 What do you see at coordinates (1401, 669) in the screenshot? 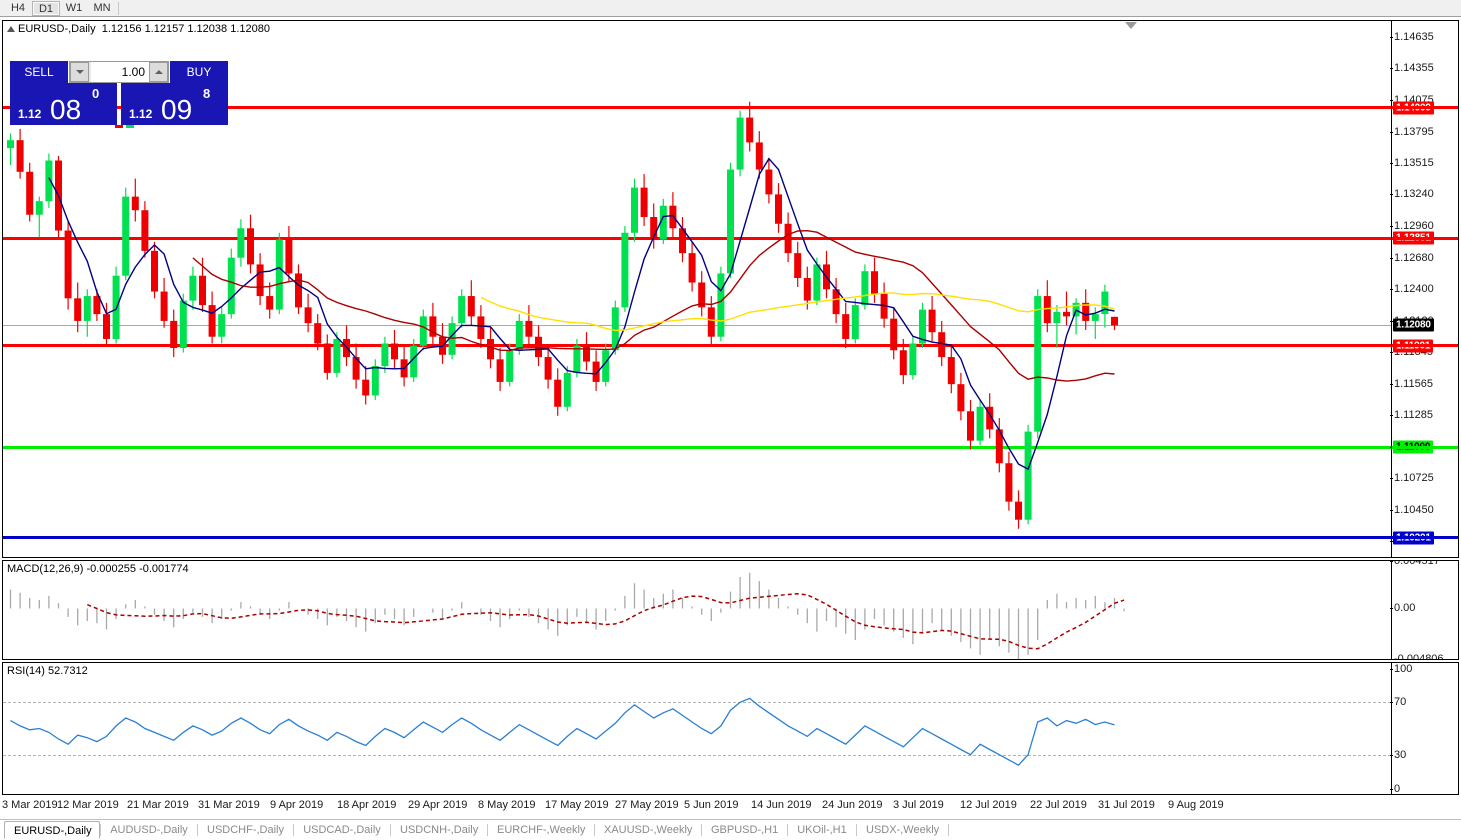
I see `rsi-tick: 100` at bounding box center [1401, 669].